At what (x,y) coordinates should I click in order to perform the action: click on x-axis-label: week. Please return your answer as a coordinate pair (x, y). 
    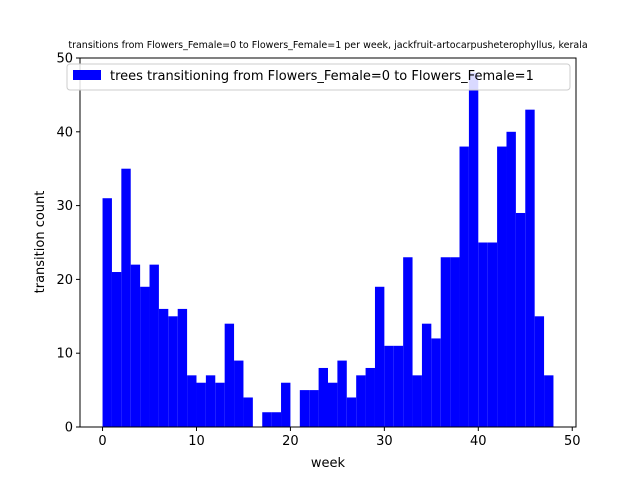
    Looking at the image, I should click on (328, 463).